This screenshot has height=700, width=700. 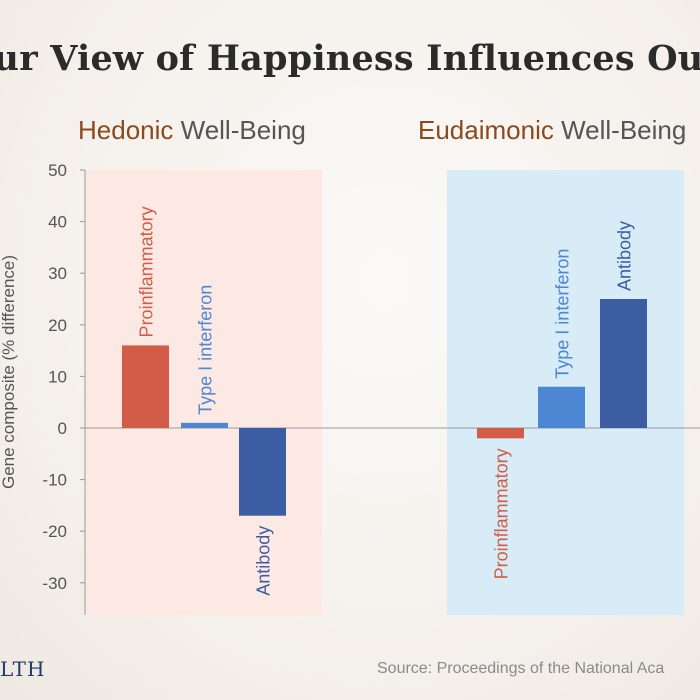 I want to click on group-label-hedonic-rest: Well-Being, so click(x=239, y=130).